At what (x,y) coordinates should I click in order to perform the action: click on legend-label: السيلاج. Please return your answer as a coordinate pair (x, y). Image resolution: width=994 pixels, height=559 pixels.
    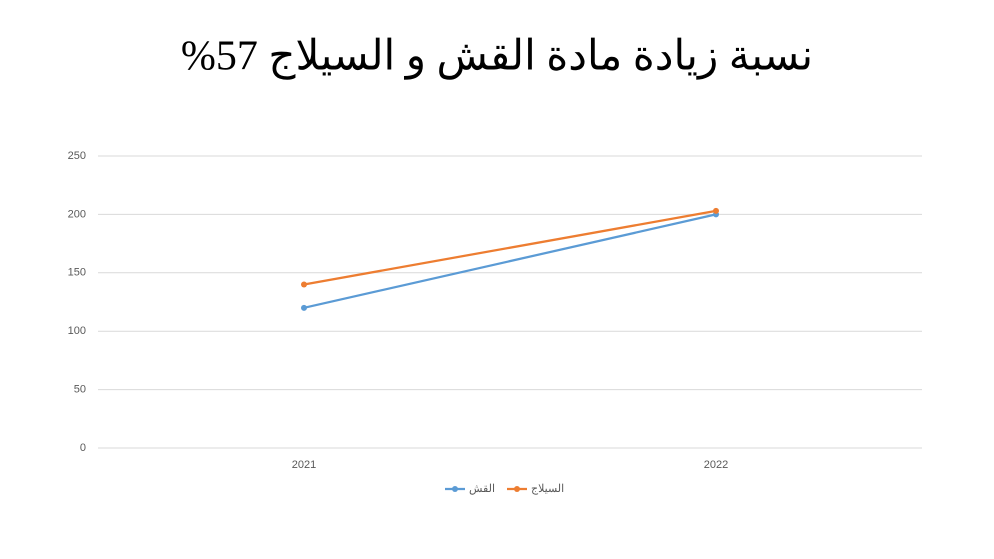
    Looking at the image, I should click on (547, 489).